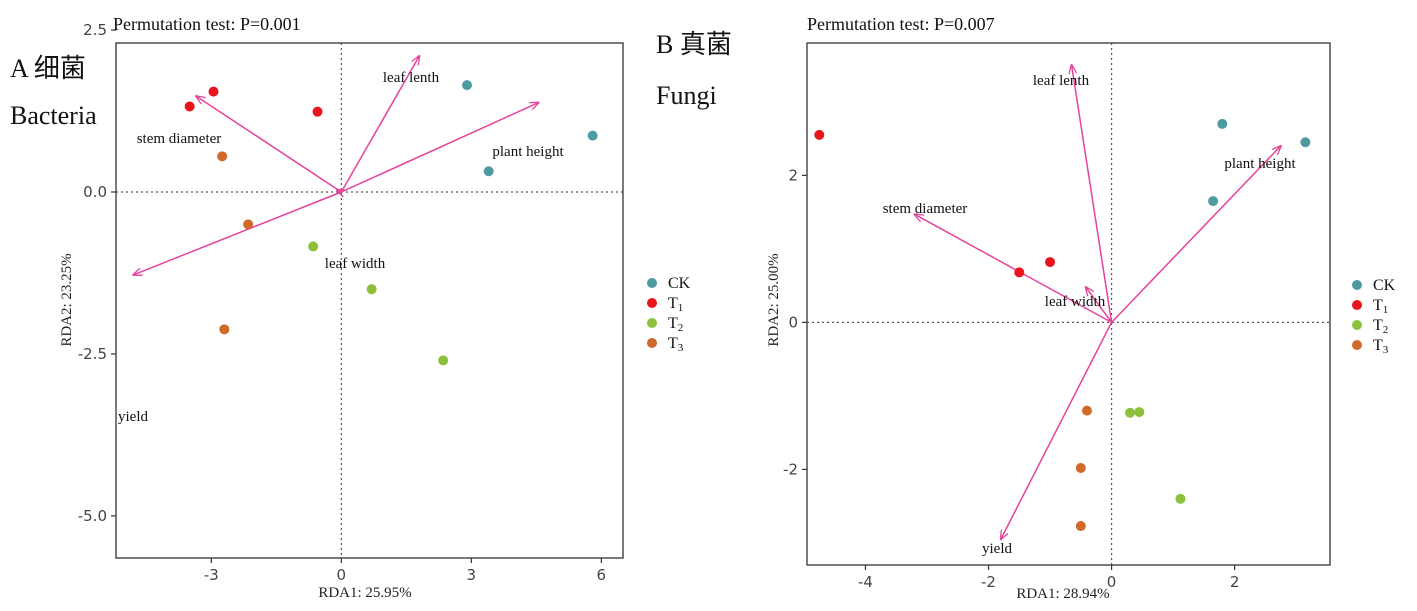 This screenshot has width=1417, height=611. Describe the element at coordinates (988, 582) in the screenshot. I see `x-tick-label: -2` at that location.